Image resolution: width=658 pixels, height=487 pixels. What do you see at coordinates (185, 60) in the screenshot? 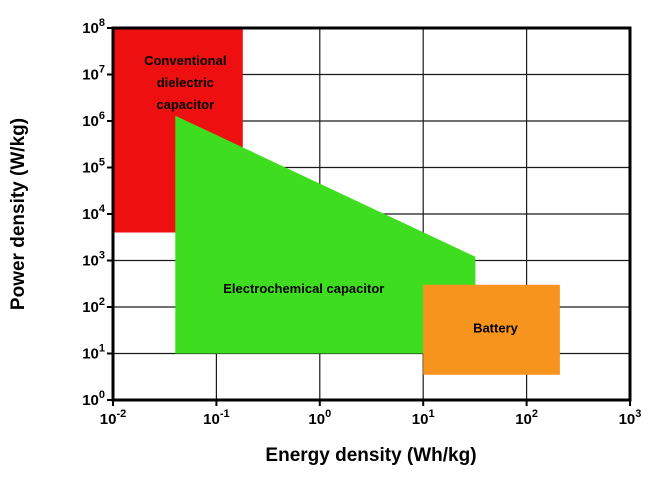
I see `label-conventional-dielectric-capacitor: Conventional` at bounding box center [185, 60].